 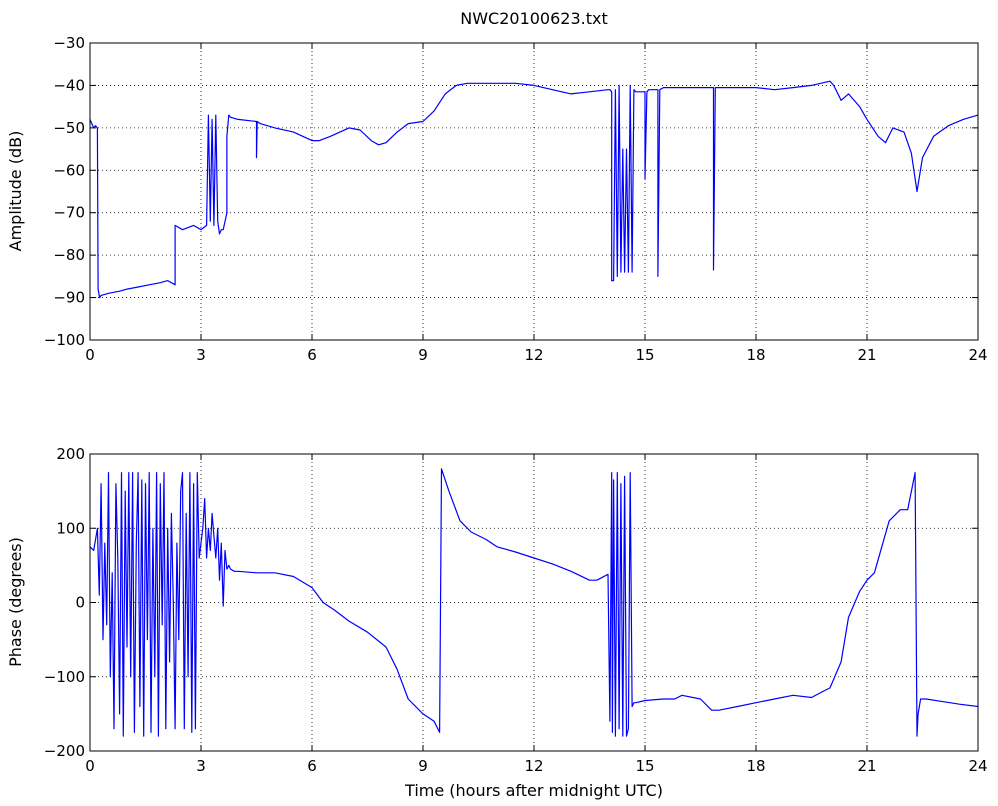 I want to click on phase-y-tick-label: −200, so click(x=64, y=751).